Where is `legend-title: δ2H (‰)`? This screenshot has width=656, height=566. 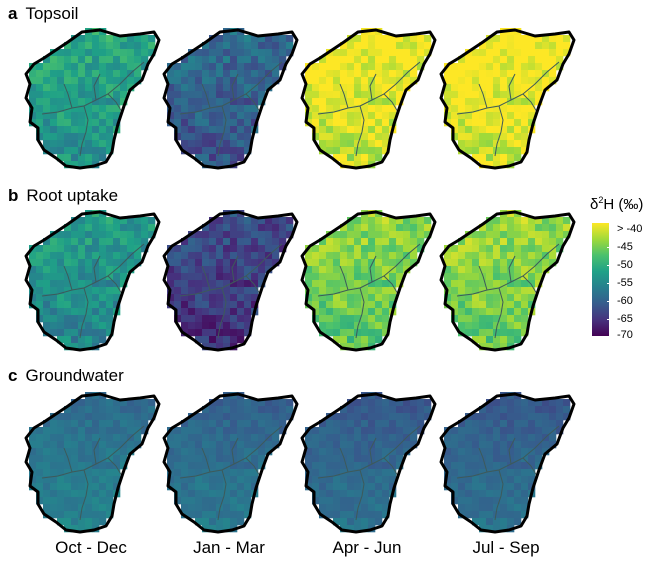 legend-title: δ2H (‰) is located at coordinates (617, 204).